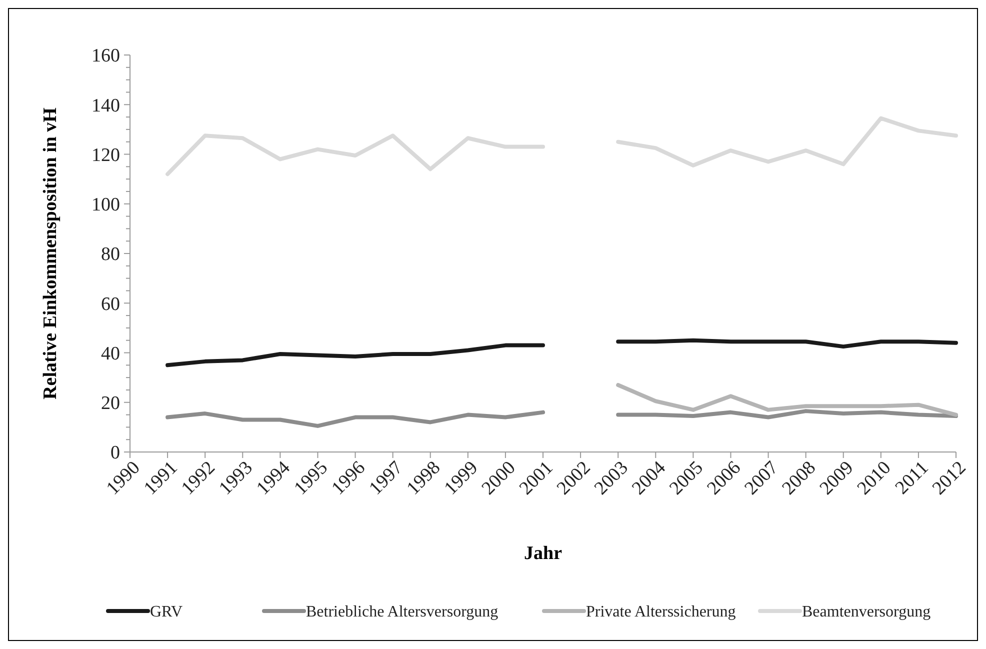 The width and height of the screenshot is (986, 649). Describe the element at coordinates (912, 478) in the screenshot. I see `x-tick-label: 2011` at that location.